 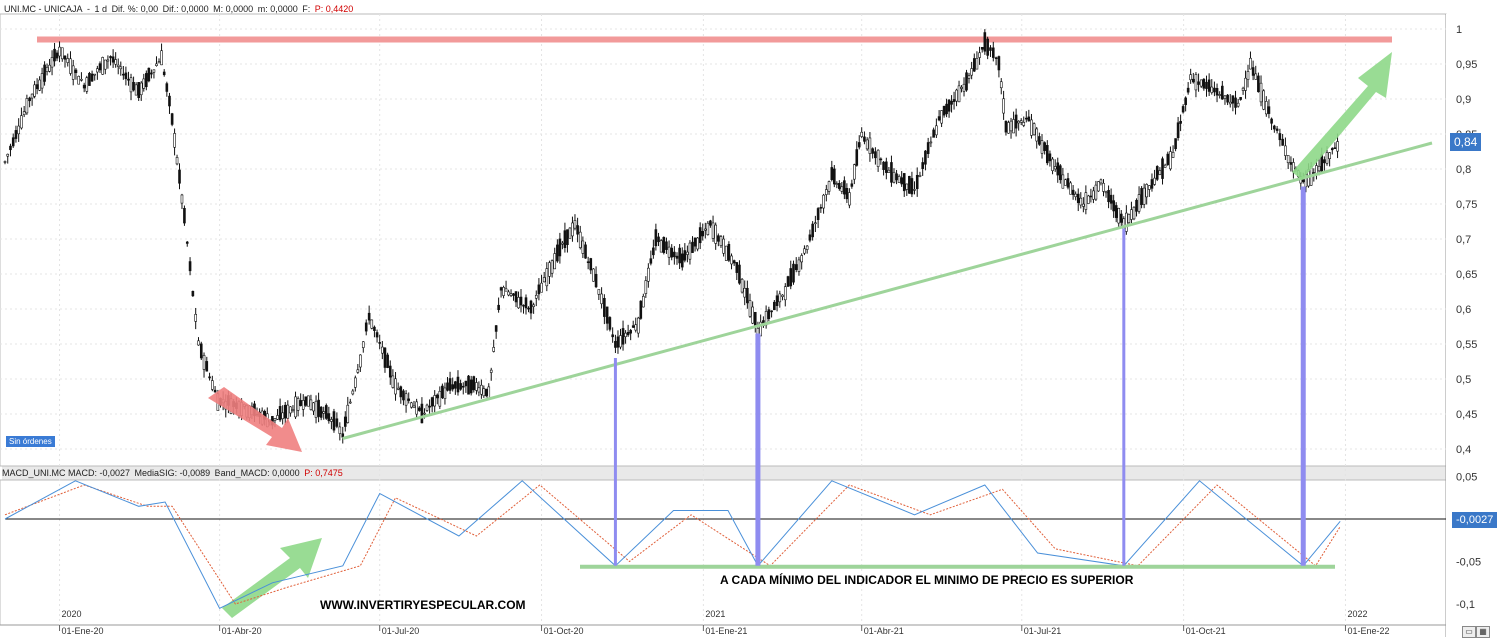 What do you see at coordinates (1463, 380) in the screenshot?
I see `price-tick-label: 0,5` at bounding box center [1463, 380].